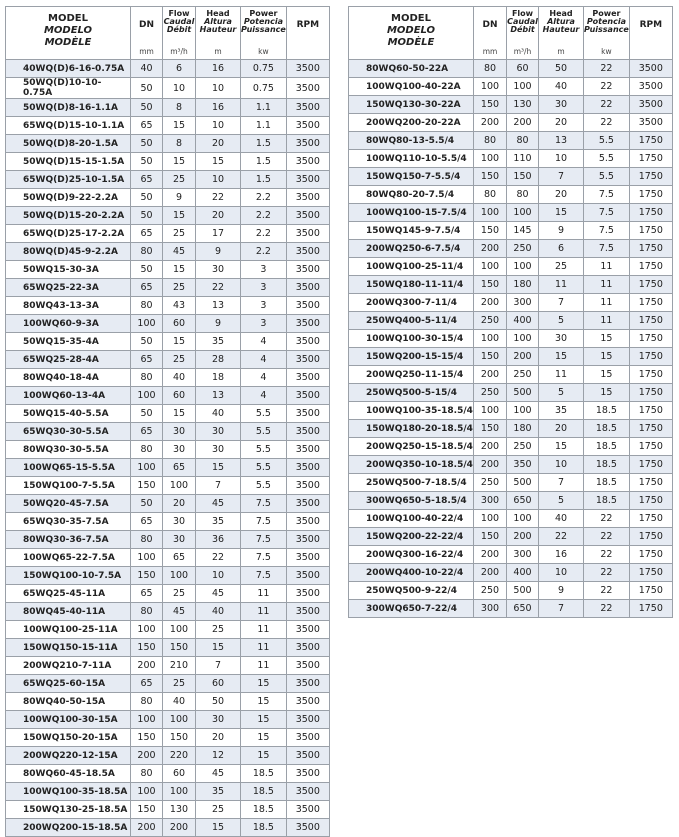 This screenshot has width=679, height=837. I want to click on table-row: 50WQ20-45-7.5A 50 20 45 7.5 3500, so click(167, 503).